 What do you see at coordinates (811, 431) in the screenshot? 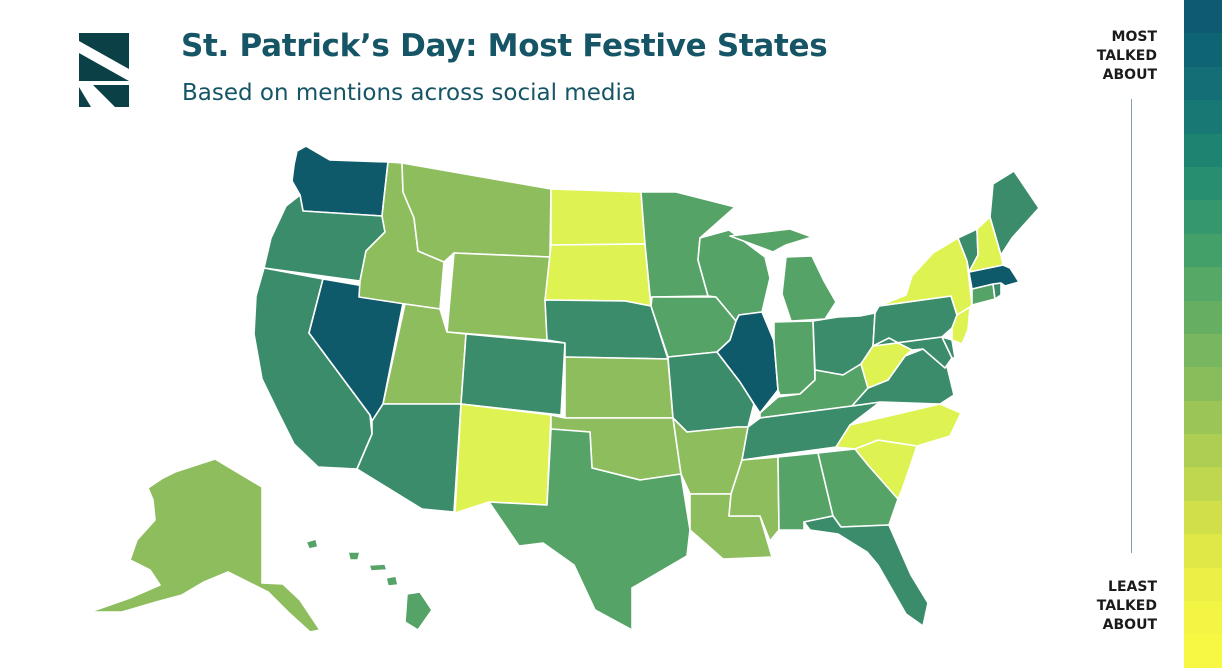
I see `state-tn` at bounding box center [811, 431].